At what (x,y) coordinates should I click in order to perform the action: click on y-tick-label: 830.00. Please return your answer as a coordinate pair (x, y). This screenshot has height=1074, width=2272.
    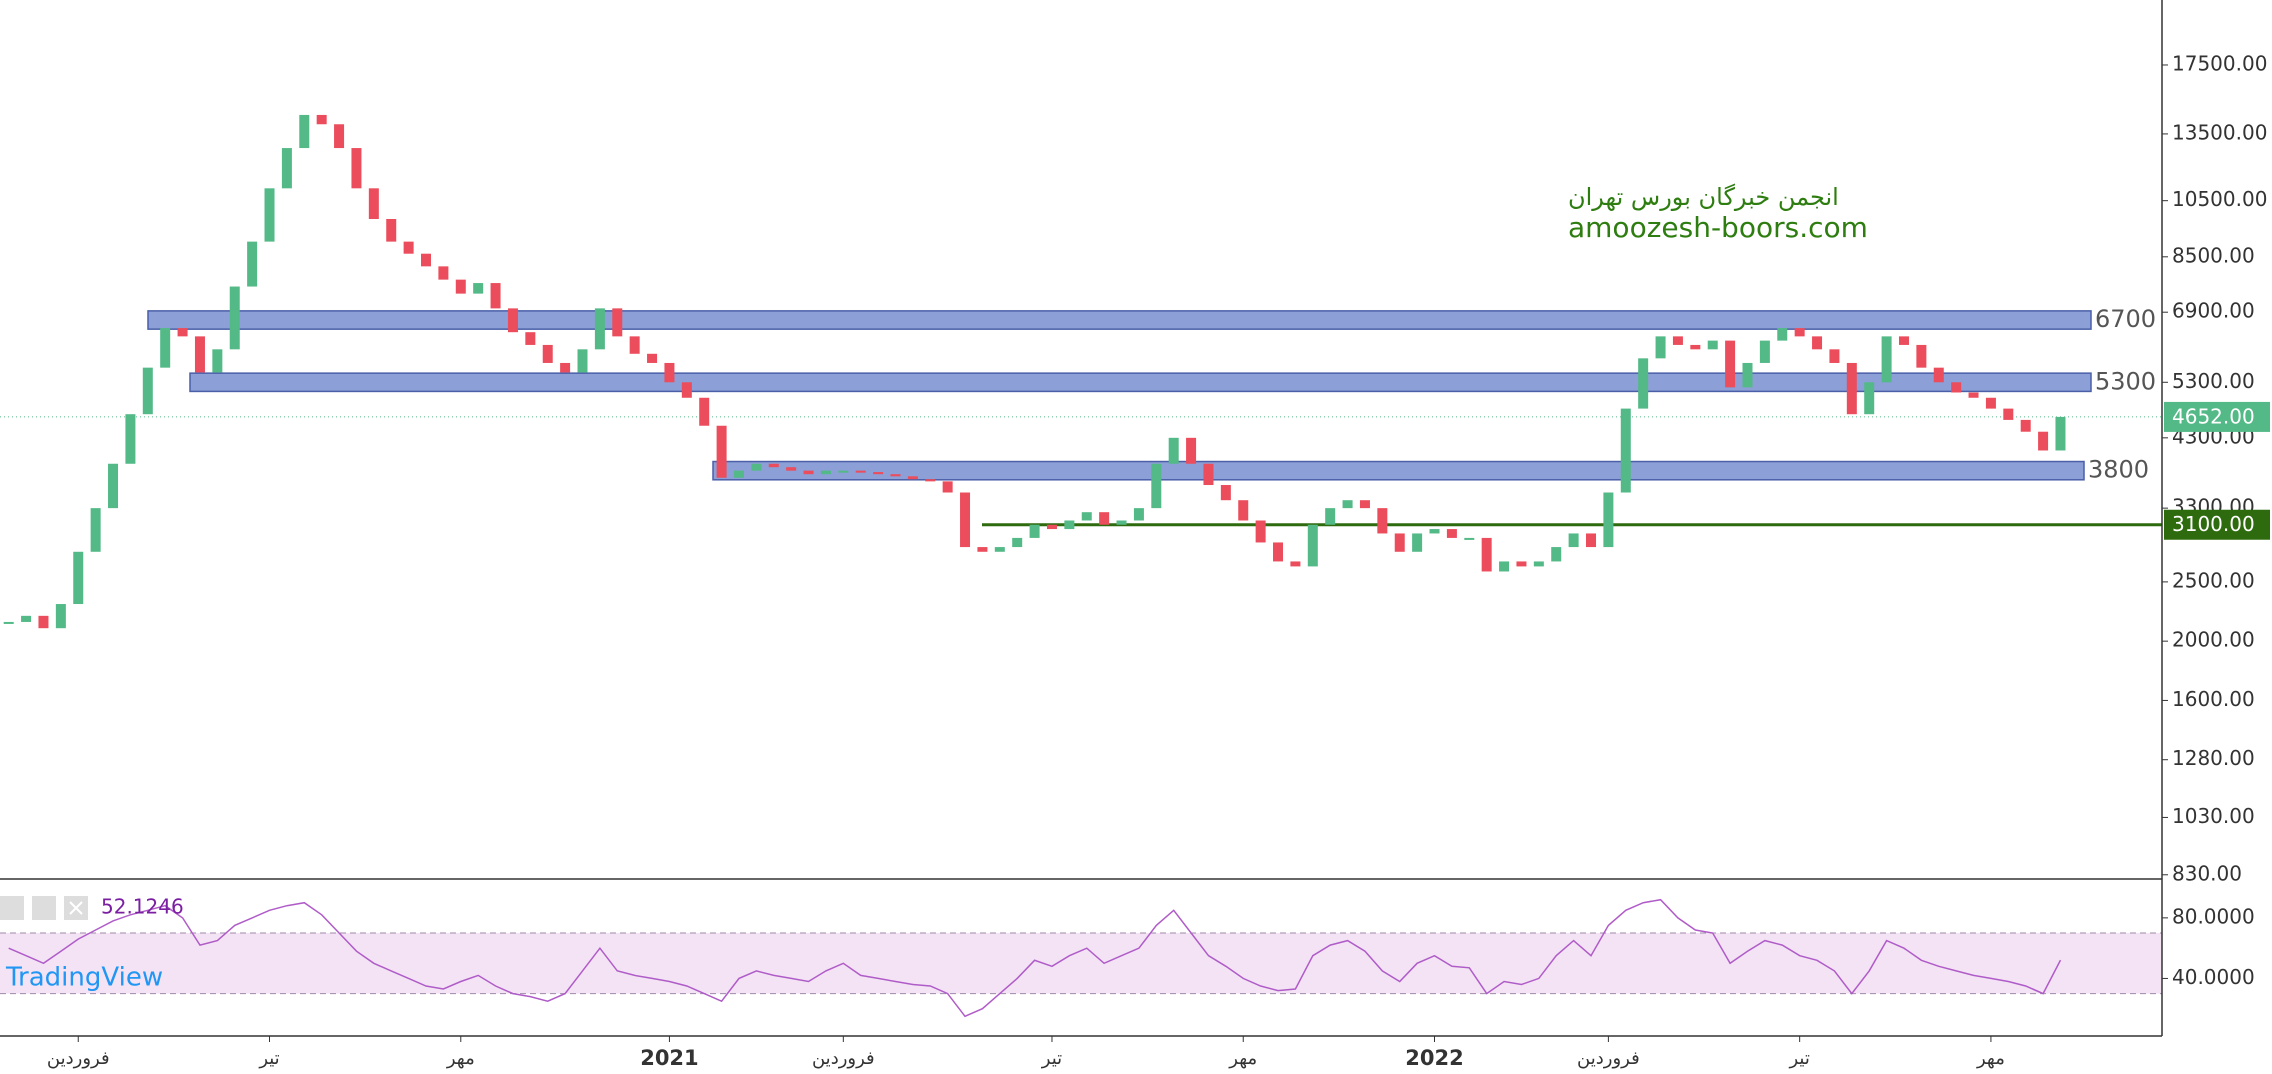
    Looking at the image, I should click on (2207, 873).